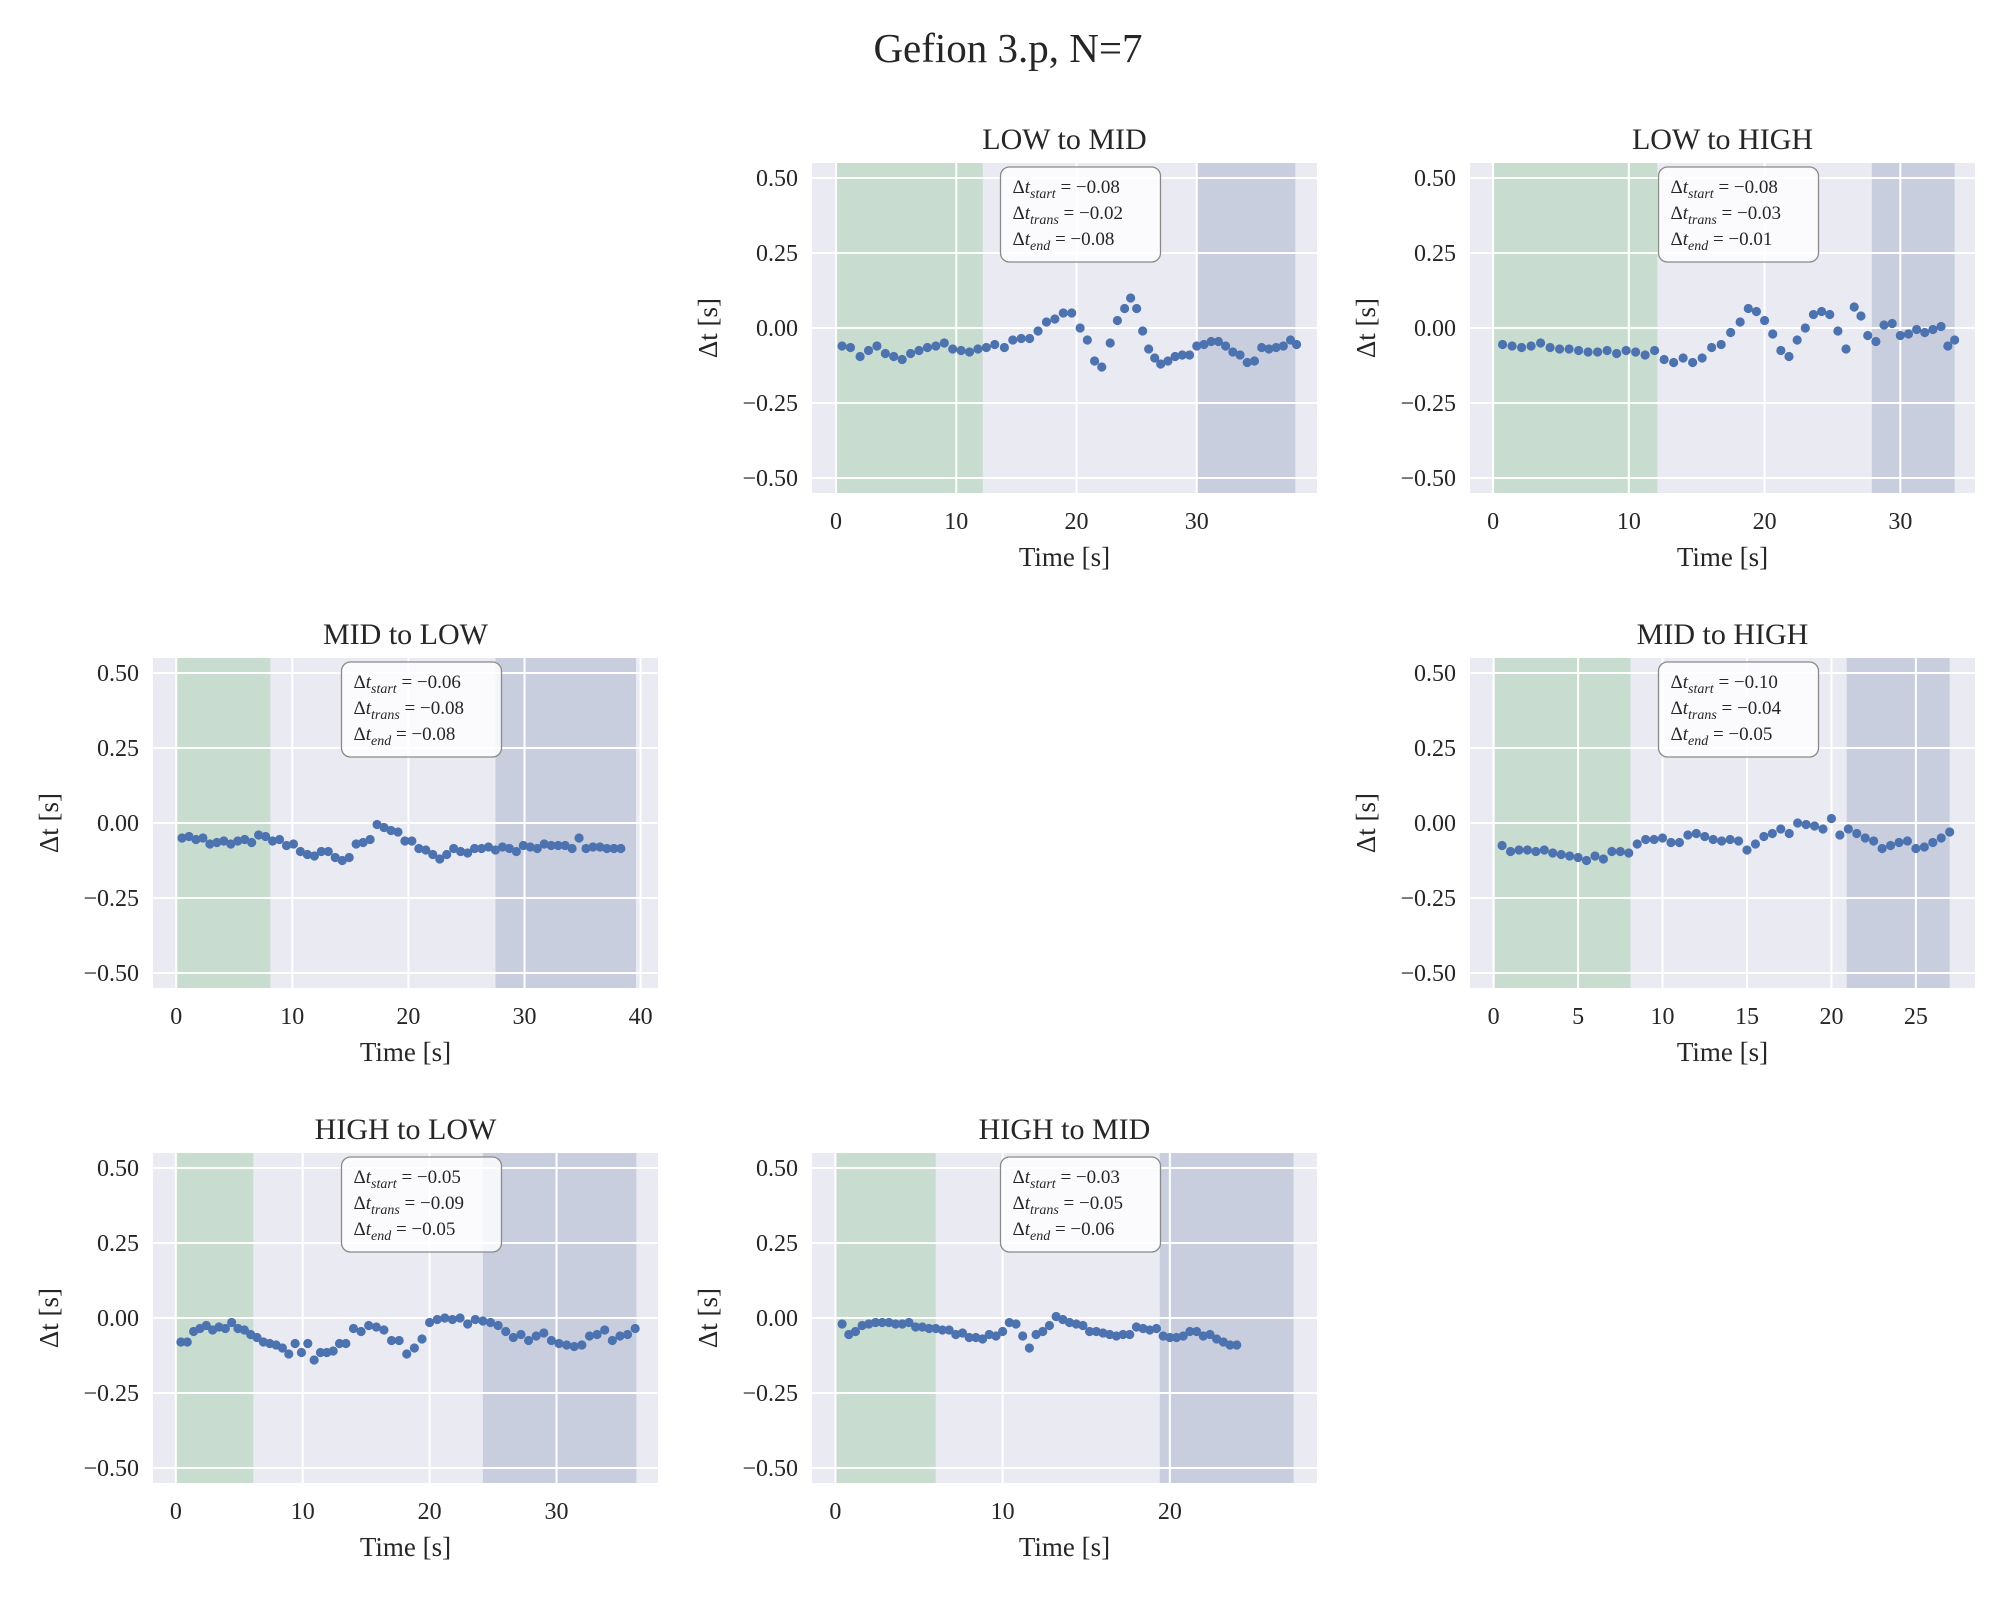 This screenshot has height=1600, width=2000. I want to click on x-tick-label: 0, so click(835, 1512).